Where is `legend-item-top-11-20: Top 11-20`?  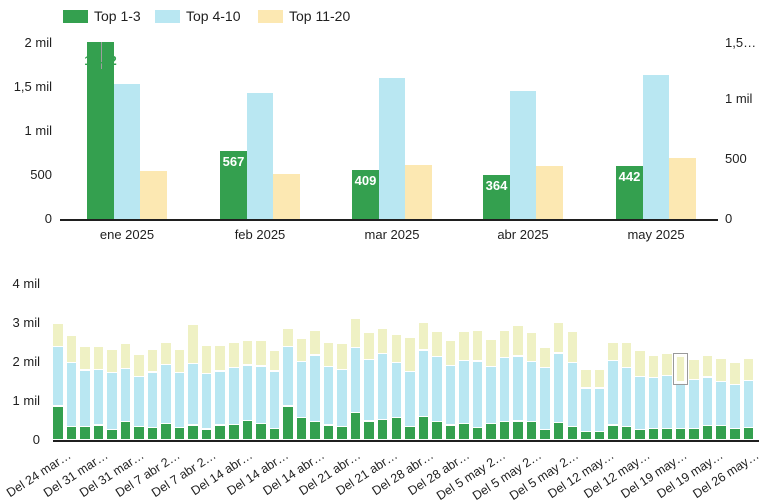
legend-item-top-11-20: Top 11-20 is located at coordinates (318, 16).